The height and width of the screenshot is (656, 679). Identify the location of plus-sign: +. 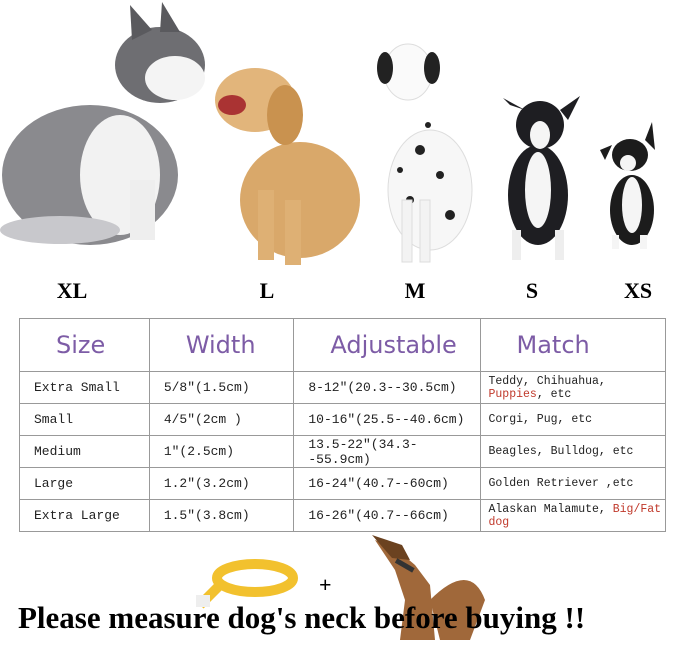
(325, 584).